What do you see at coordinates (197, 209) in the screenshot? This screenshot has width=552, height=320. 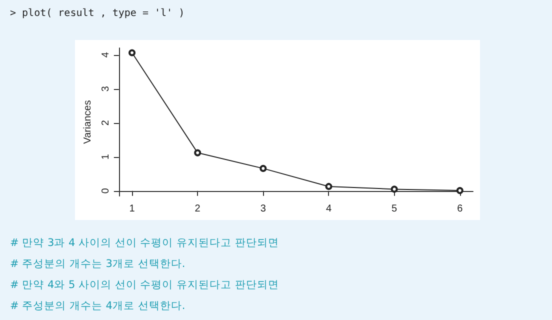 I see `x-tick-label: 2` at bounding box center [197, 209].